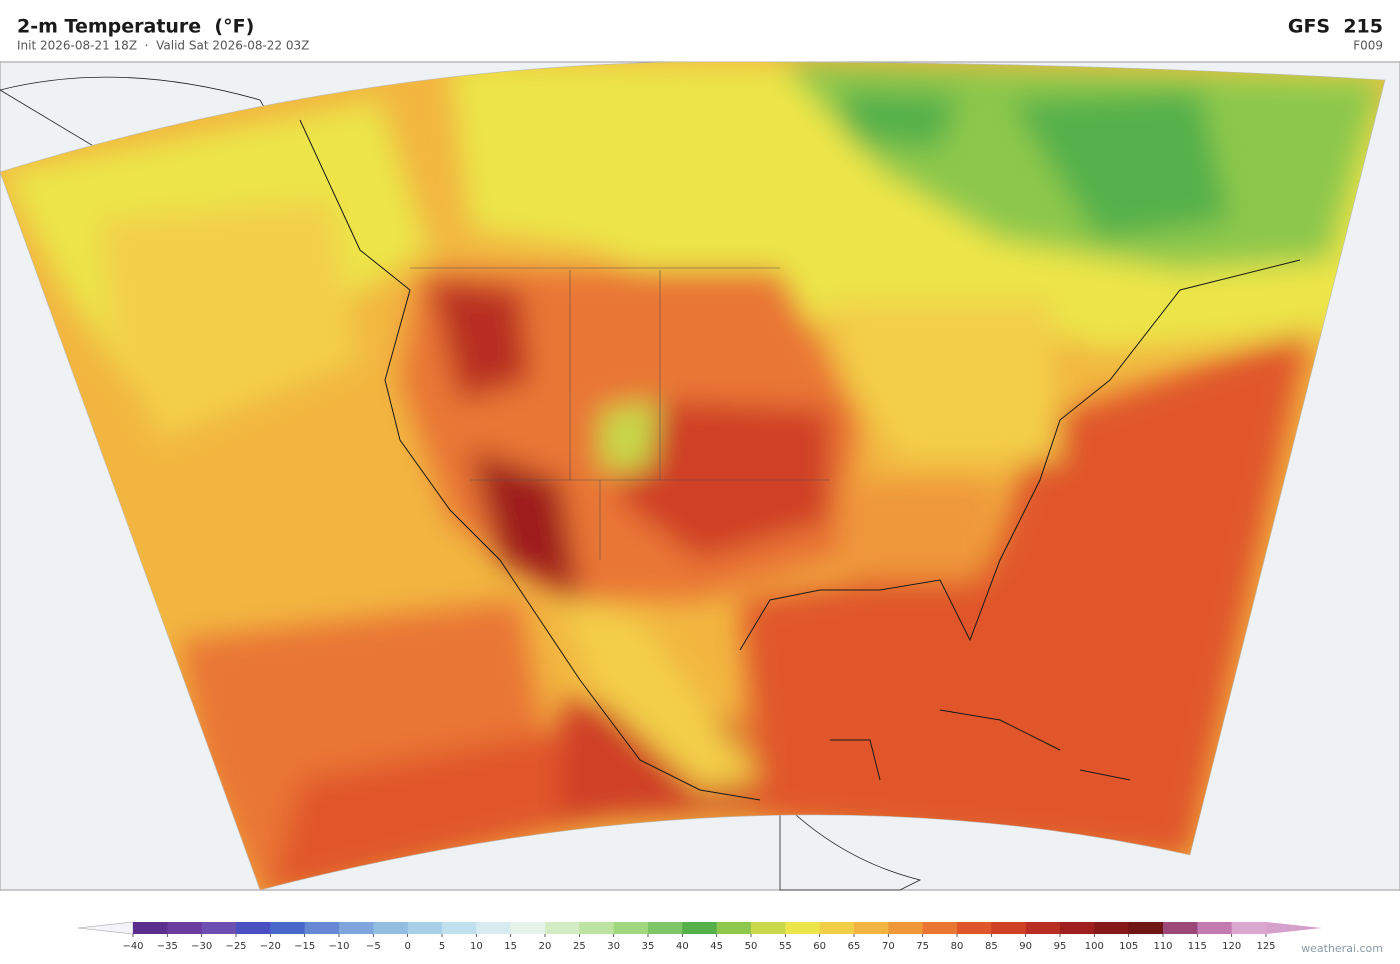  Describe the element at coordinates (442, 946) in the screenshot. I see `colorbar-tick-label: 5` at that location.